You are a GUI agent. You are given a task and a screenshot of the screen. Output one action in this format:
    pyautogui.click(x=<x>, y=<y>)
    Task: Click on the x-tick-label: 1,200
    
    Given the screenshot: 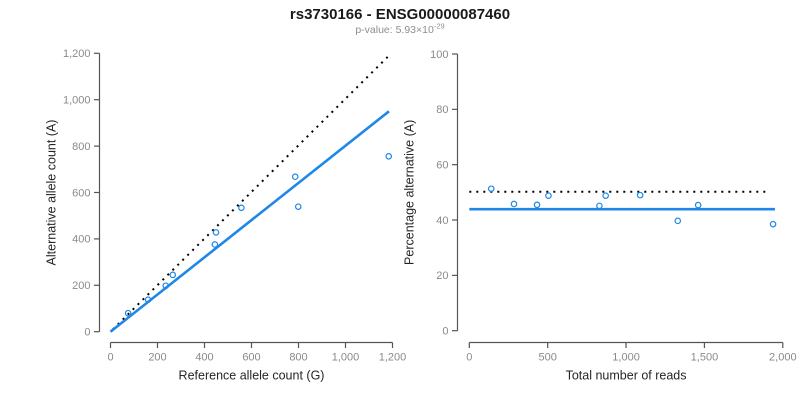 What is the action you would take?
    pyautogui.click(x=393, y=358)
    